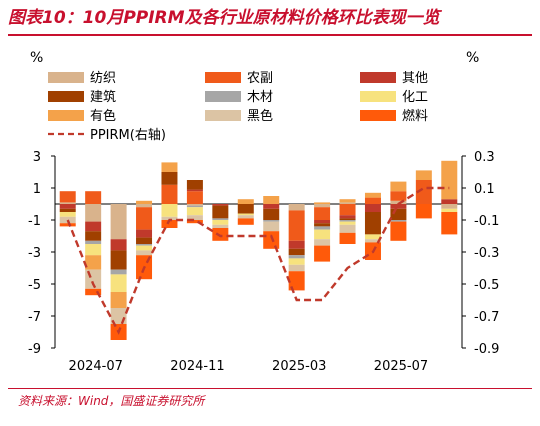 The image size is (540, 426). I want to click on legend-label-5: 化工, so click(415, 97).